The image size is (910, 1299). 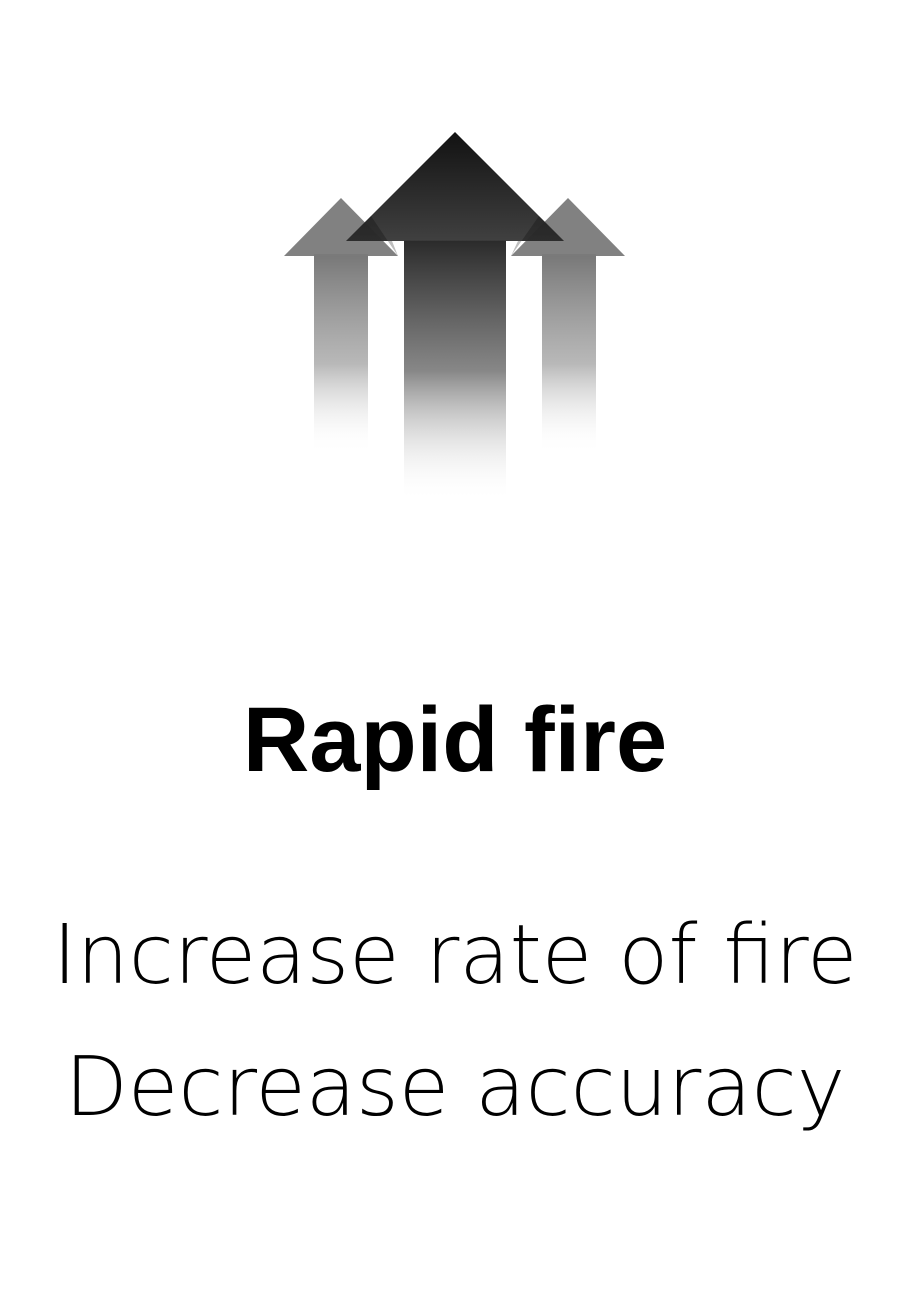 I want to click on powerup-title: Rapid fire, so click(x=455, y=740).